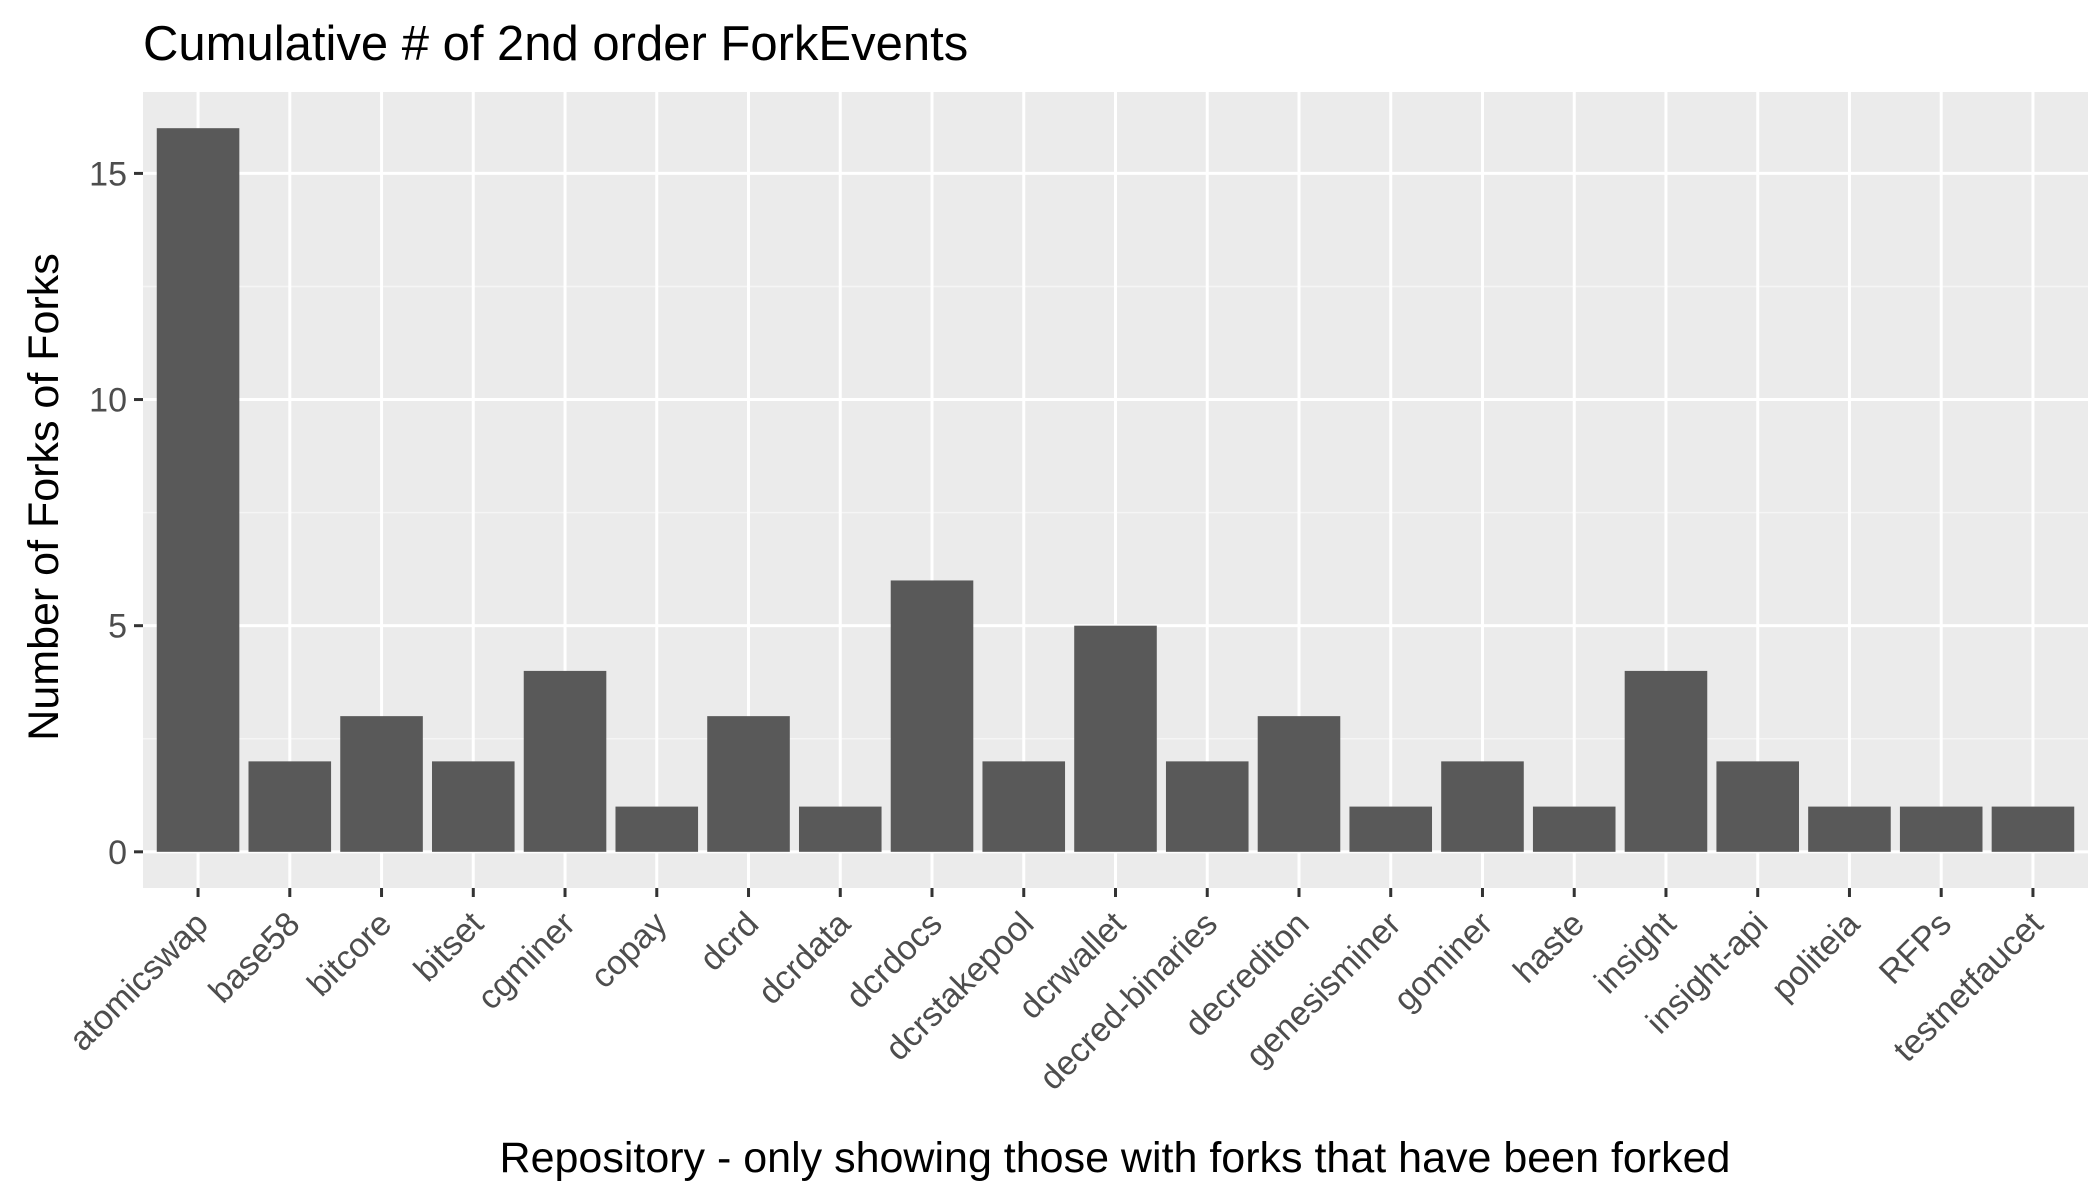 This screenshot has width=2100, height=1200. Describe the element at coordinates (473, 806) in the screenshot. I see `bar-bitset` at that location.